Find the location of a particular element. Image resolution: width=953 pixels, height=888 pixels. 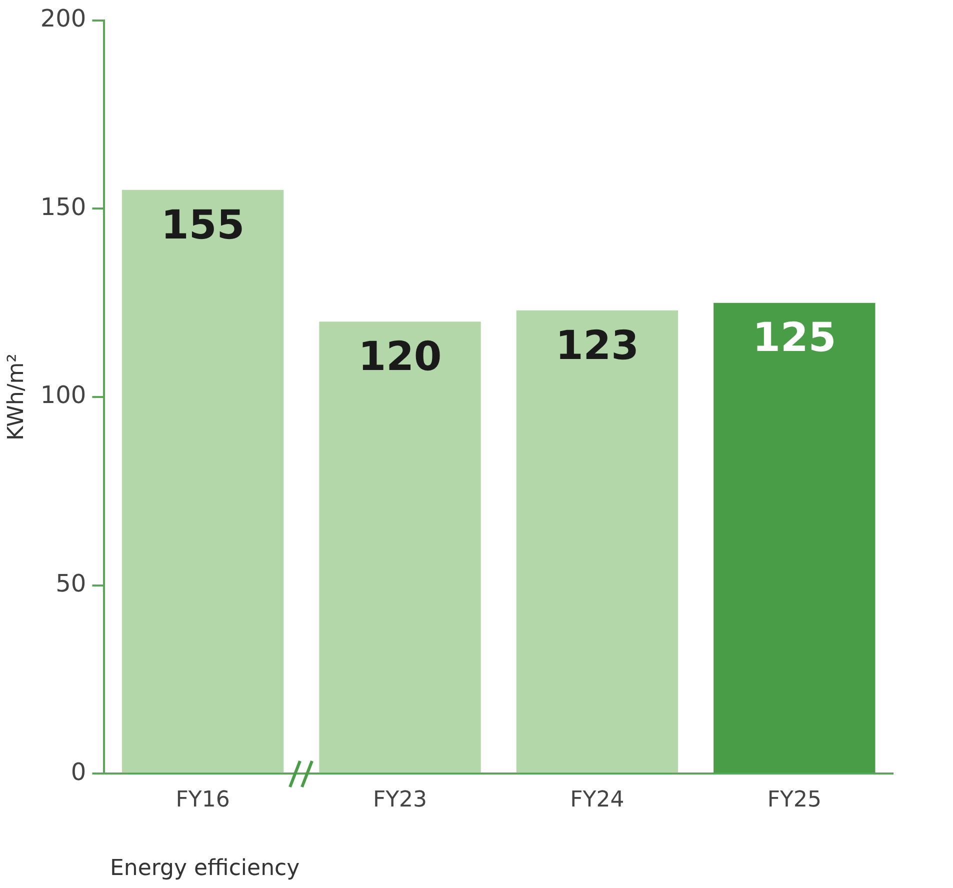

x-tick-label: FY25 is located at coordinates (794, 800).